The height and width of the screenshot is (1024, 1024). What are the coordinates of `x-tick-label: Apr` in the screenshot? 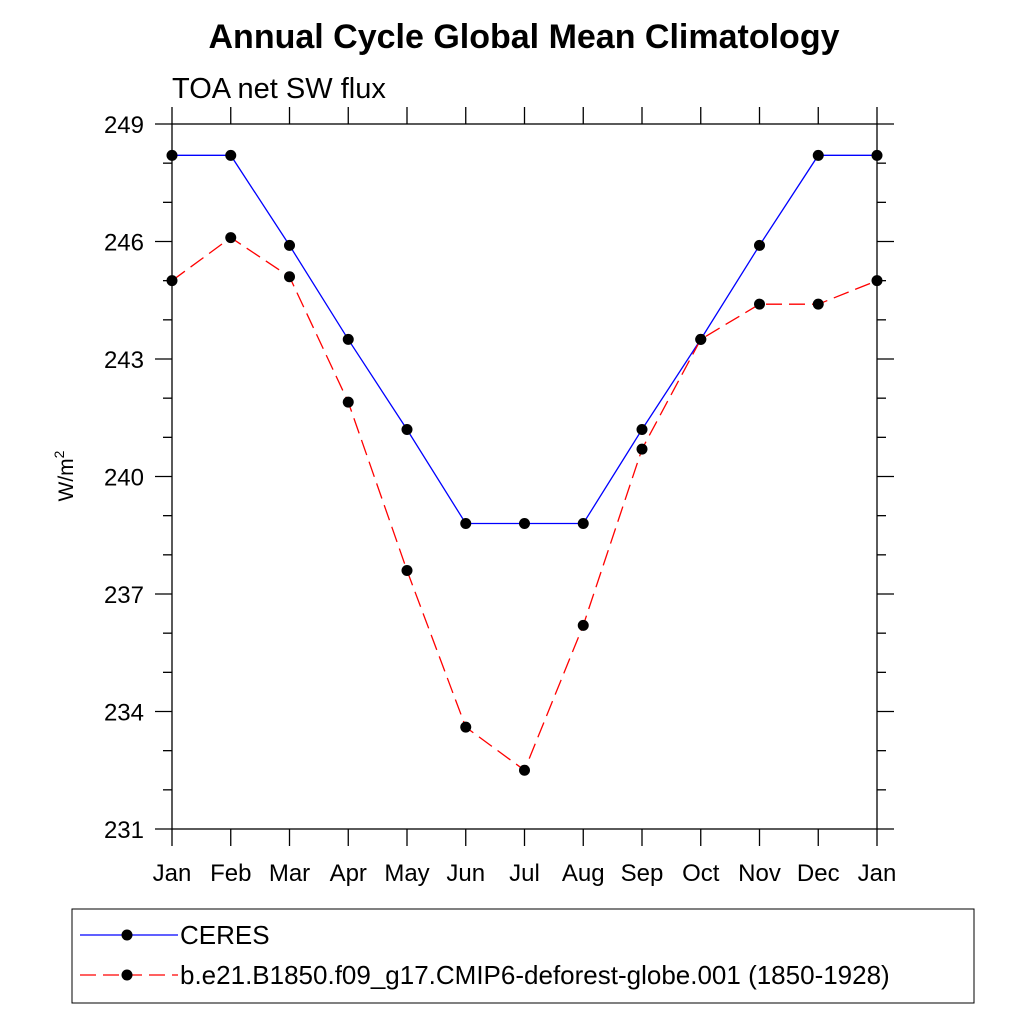 It's located at (348, 873).